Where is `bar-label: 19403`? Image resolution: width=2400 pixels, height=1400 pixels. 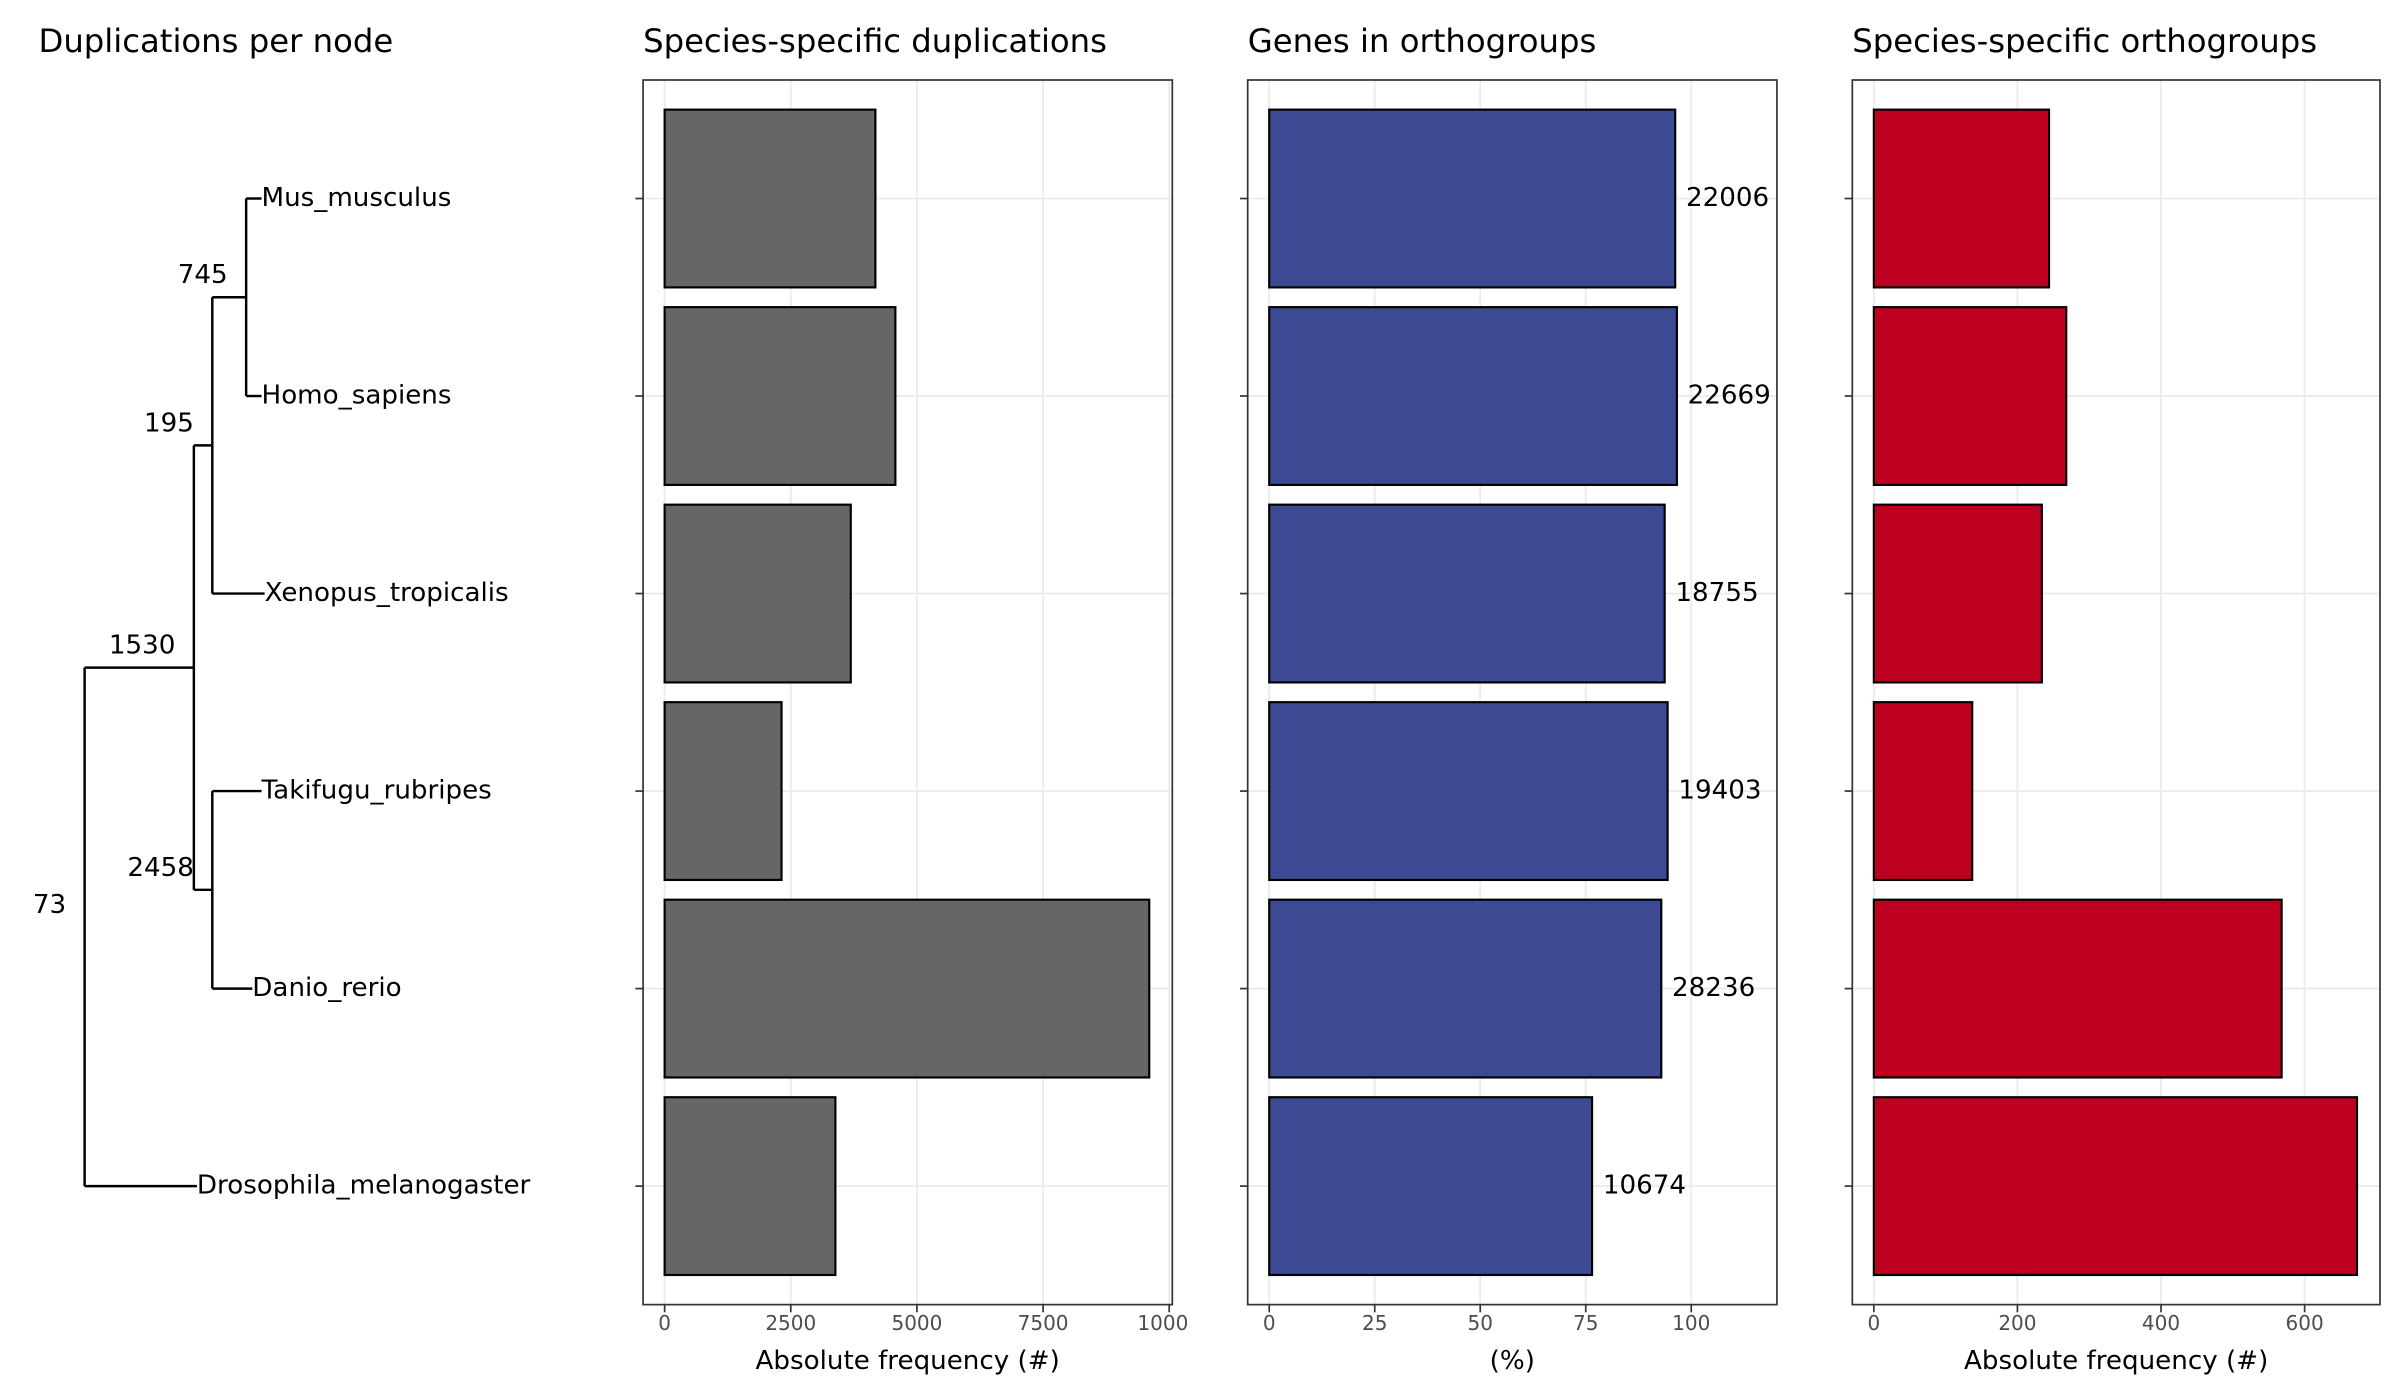 bar-label: 19403 is located at coordinates (1719, 791).